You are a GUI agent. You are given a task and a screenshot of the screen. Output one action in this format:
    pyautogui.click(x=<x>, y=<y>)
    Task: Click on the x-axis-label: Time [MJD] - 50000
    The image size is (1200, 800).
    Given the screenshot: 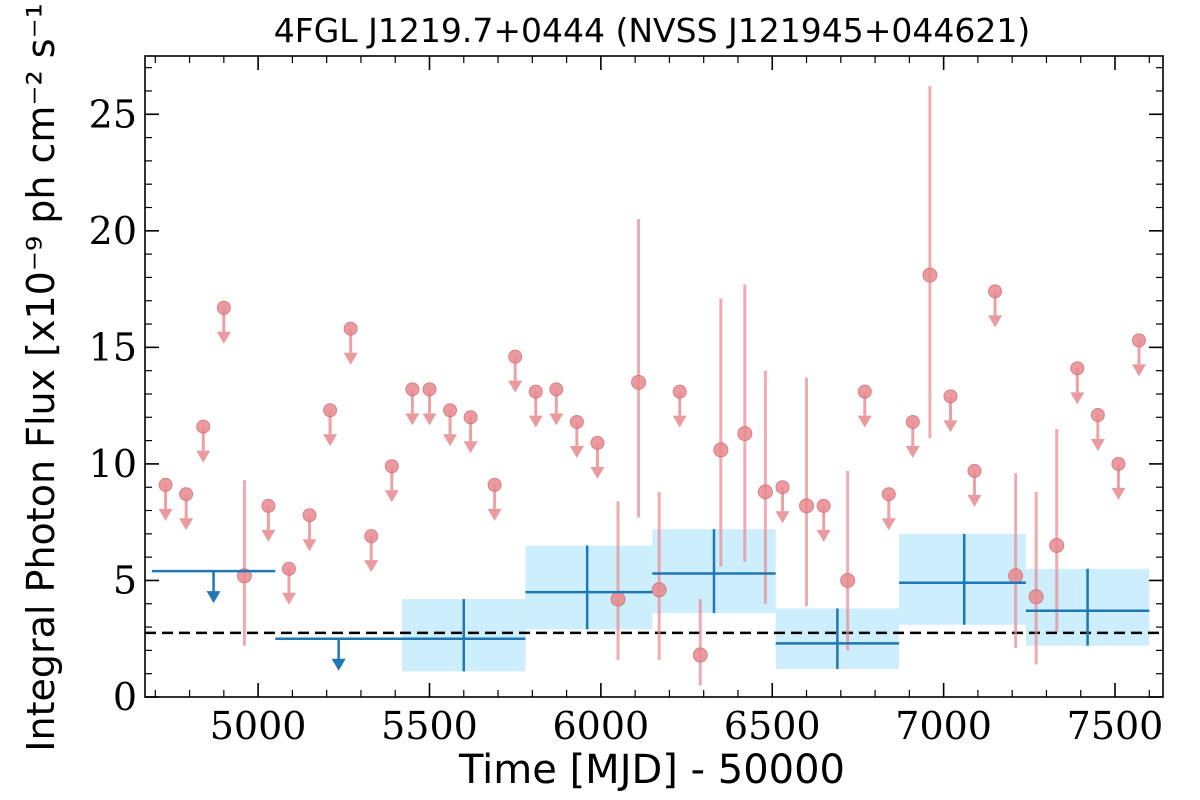 What is the action you would take?
    pyautogui.click(x=651, y=770)
    